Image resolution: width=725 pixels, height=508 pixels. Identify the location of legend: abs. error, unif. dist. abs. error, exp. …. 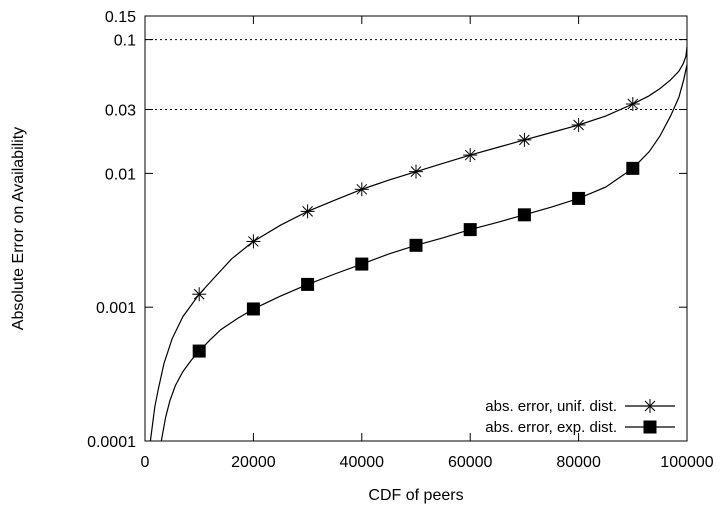
(580, 417).